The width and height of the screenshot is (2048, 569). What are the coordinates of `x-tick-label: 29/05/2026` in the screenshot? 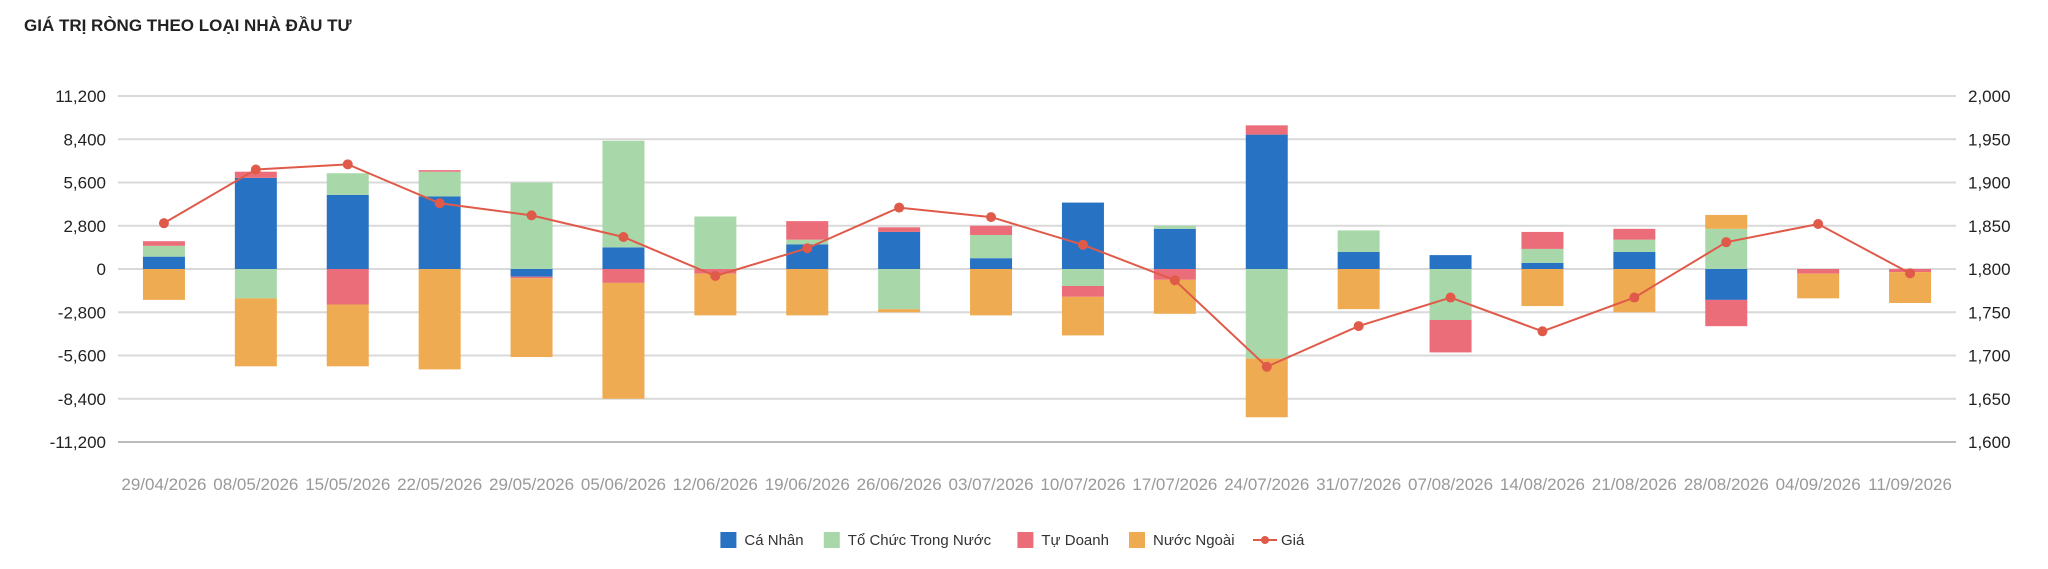 It's located at (531, 484).